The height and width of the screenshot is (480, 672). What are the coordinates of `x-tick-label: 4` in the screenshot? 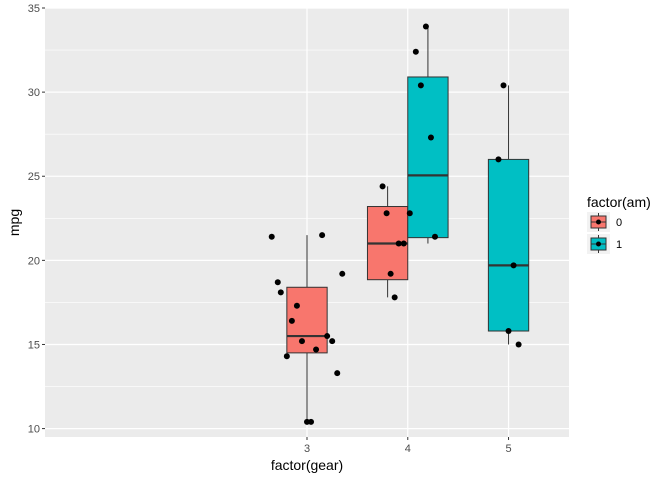 It's located at (408, 449).